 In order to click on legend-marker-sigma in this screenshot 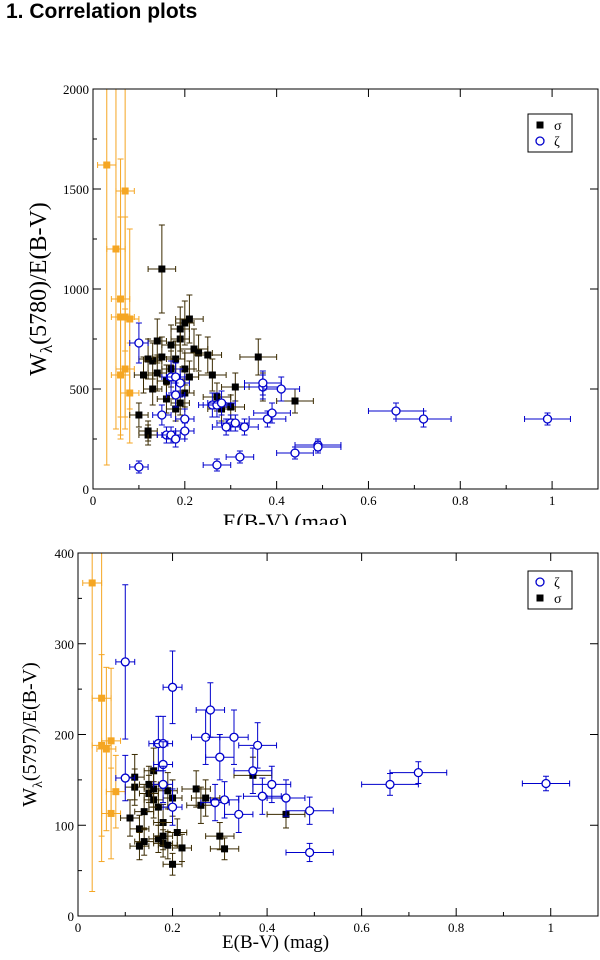, I will do `click(540, 125)`.